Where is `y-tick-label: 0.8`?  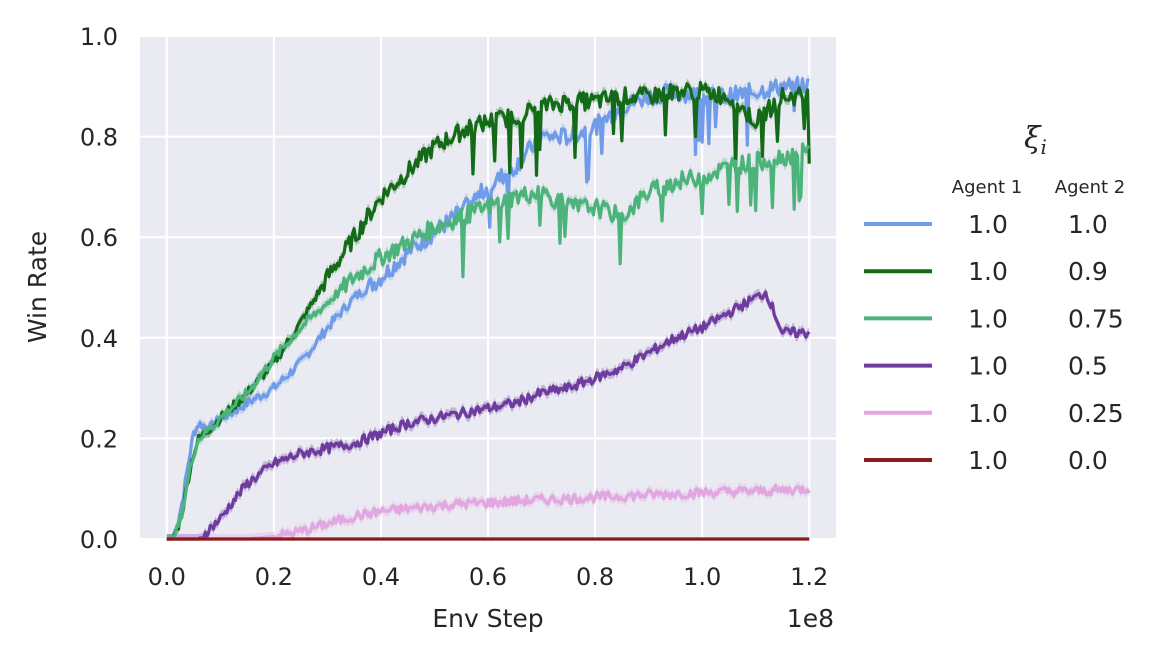 y-tick-label: 0.8 is located at coordinates (99, 138).